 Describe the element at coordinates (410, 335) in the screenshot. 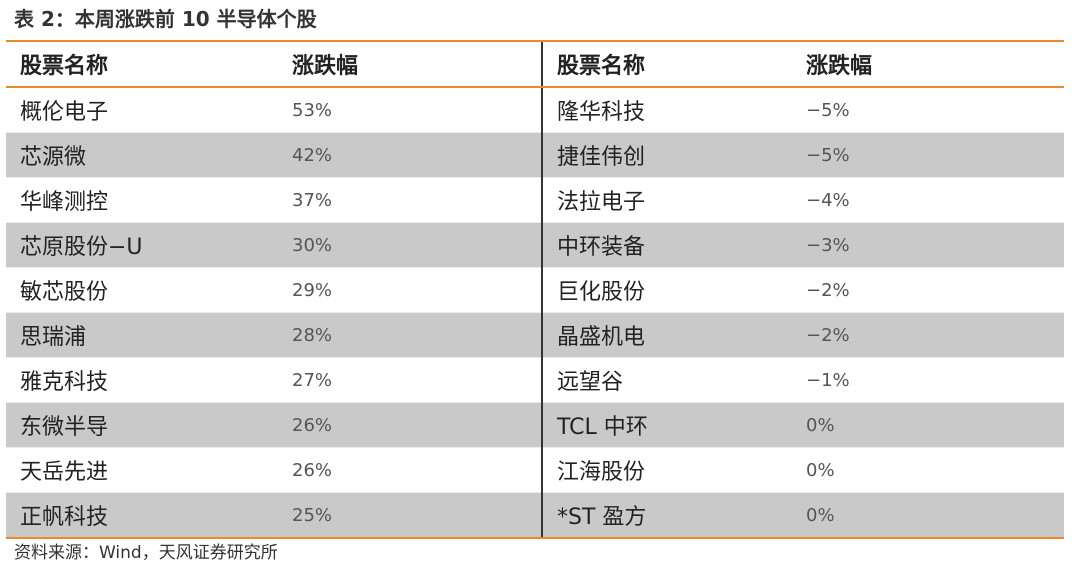

I see `left-stock-change: 28%` at that location.